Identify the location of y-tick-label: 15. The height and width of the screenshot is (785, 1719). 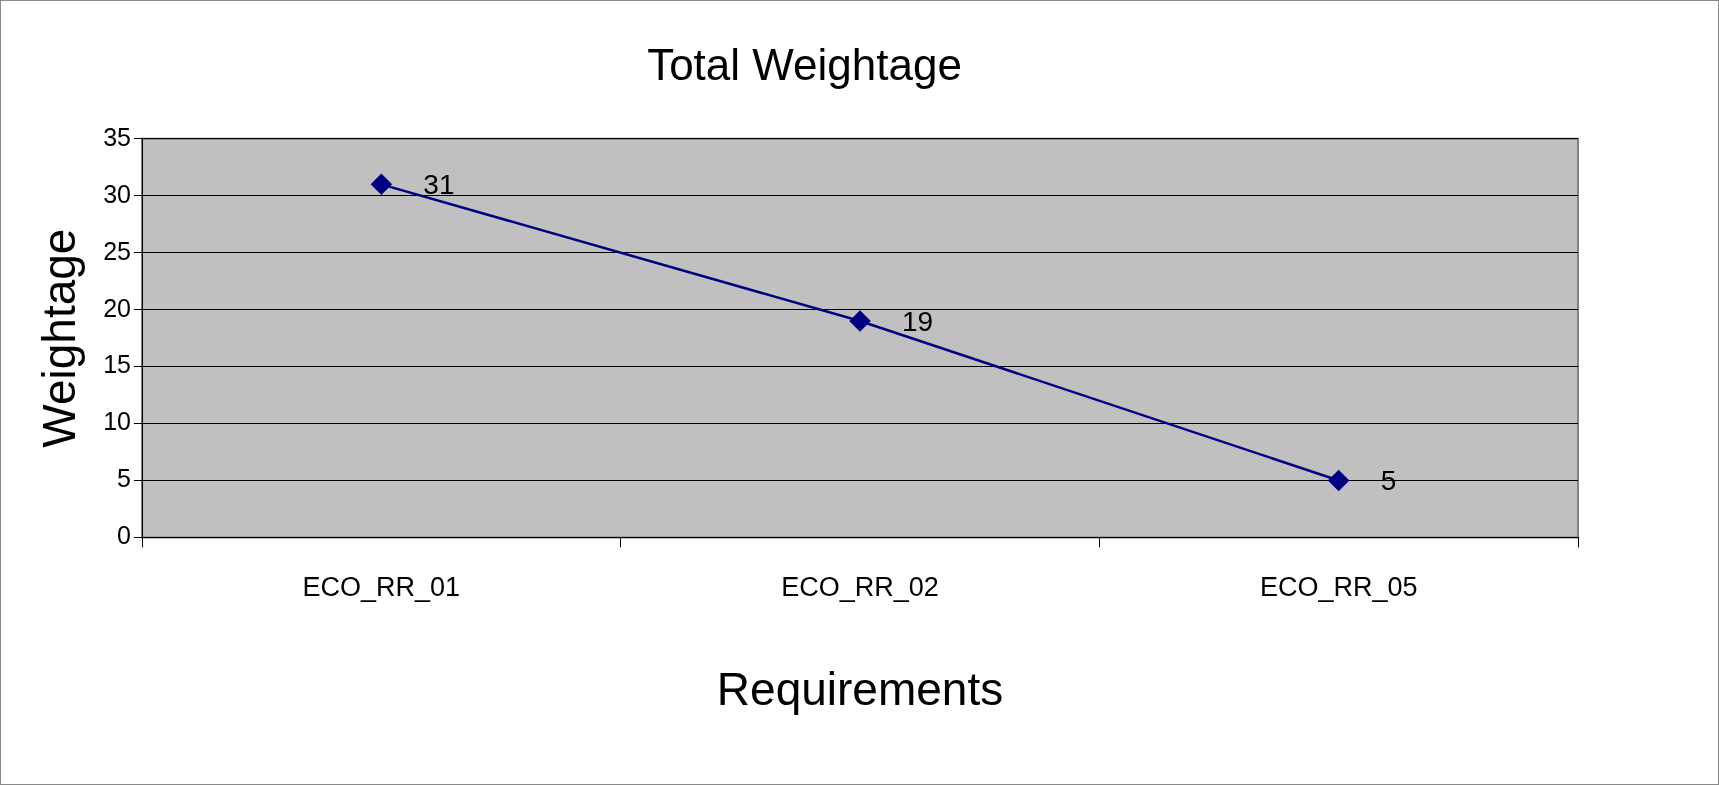
(117, 364).